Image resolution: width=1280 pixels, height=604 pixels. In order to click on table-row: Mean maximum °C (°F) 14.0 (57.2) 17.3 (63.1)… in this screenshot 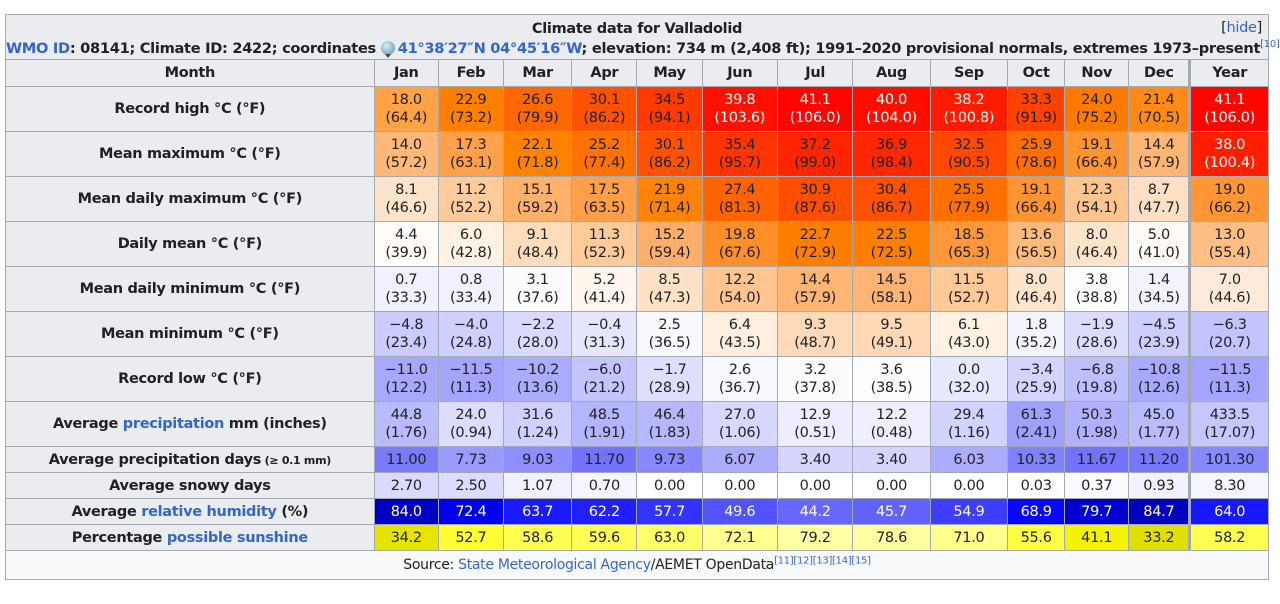, I will do `click(637, 154)`.